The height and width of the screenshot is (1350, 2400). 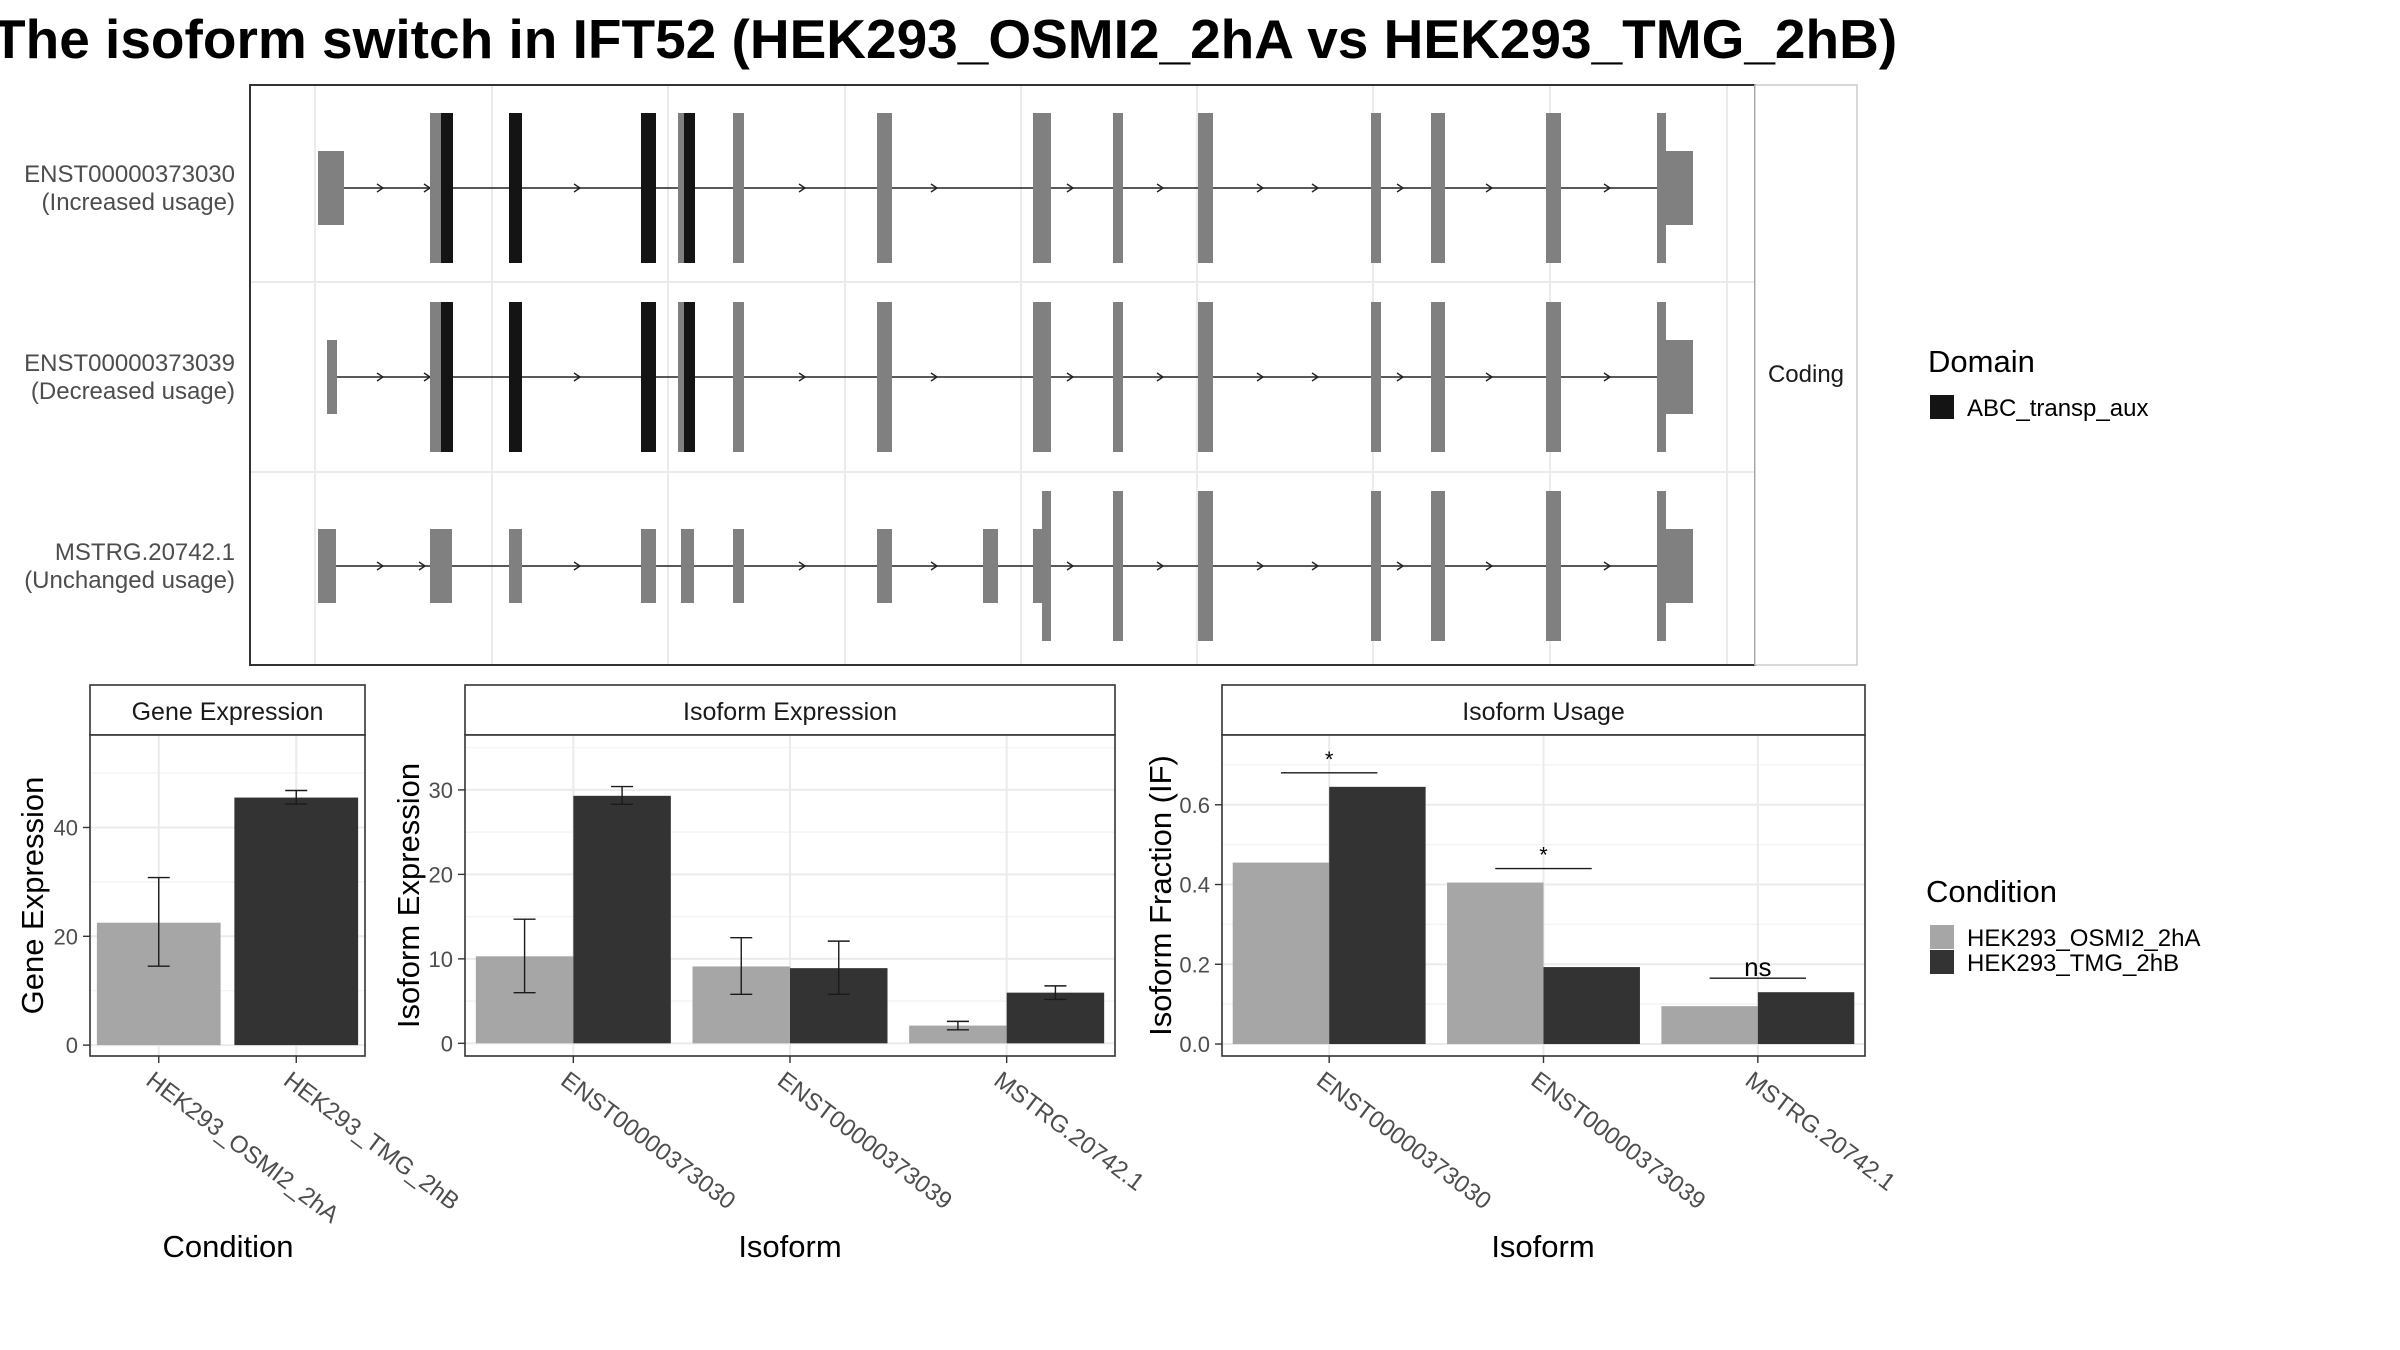 What do you see at coordinates (789, 1246) in the screenshot?
I see `x-axis-title: Isoform` at bounding box center [789, 1246].